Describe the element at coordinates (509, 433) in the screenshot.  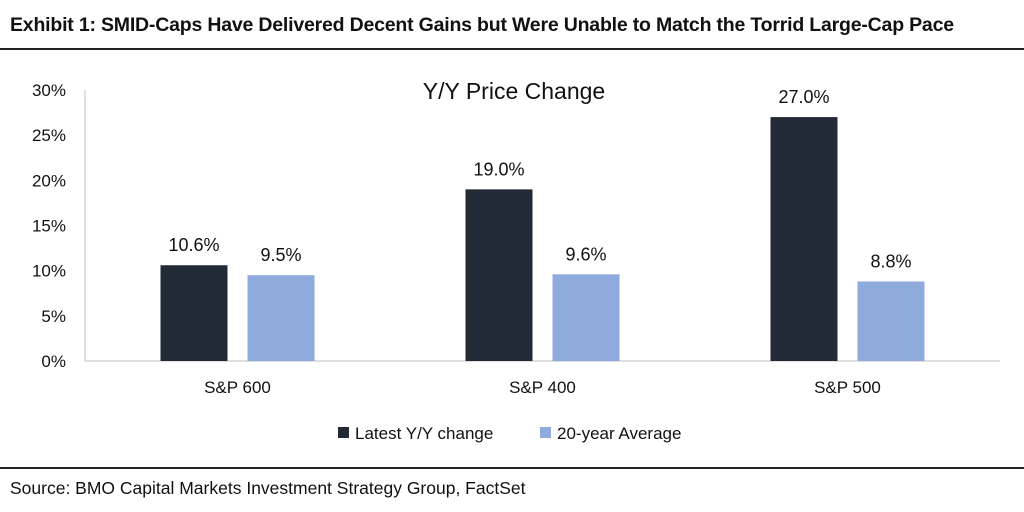
I see `legend: Latest Y/Y change 20-year Average` at that location.